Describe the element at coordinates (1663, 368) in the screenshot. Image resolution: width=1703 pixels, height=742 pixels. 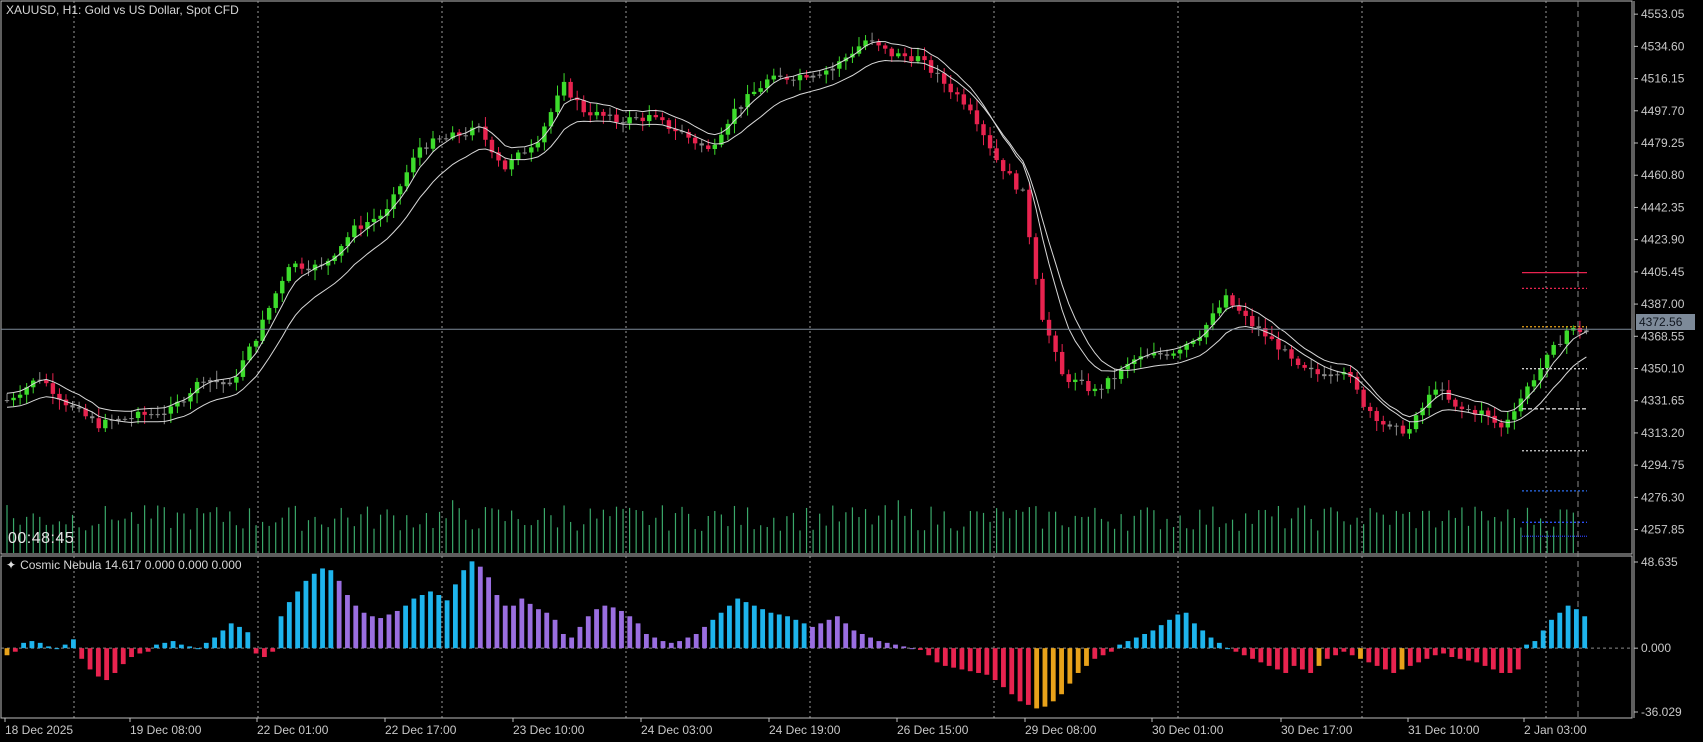
I see `price-tick-label: 4350.10` at that location.